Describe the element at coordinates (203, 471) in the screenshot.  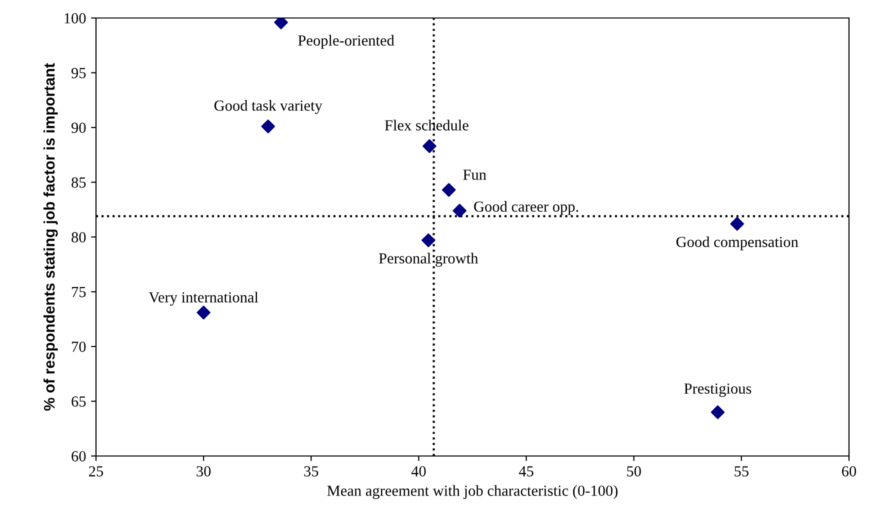
I see `x-tick-label: 30` at that location.